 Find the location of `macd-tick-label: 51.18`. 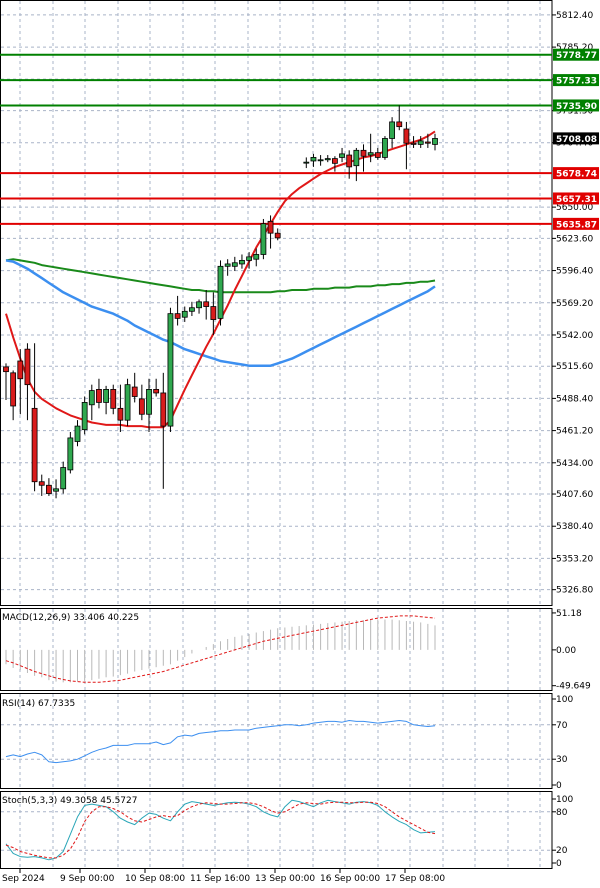

macd-tick-label: 51.18 is located at coordinates (569, 614).